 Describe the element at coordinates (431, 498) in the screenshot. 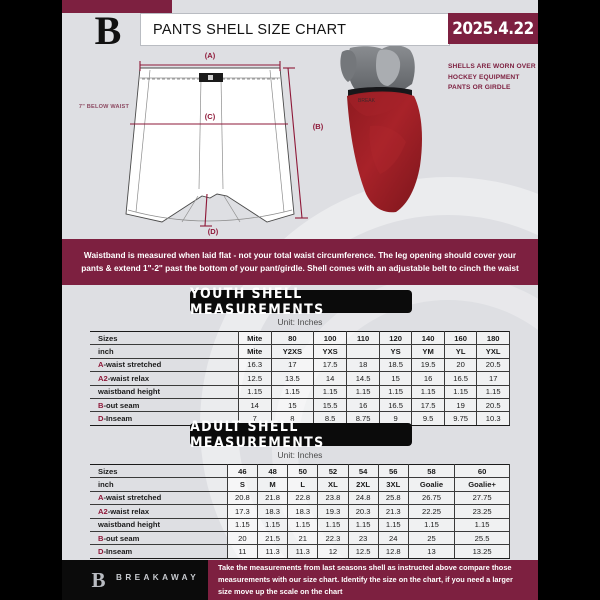

I see `table-cell: 26.75` at that location.